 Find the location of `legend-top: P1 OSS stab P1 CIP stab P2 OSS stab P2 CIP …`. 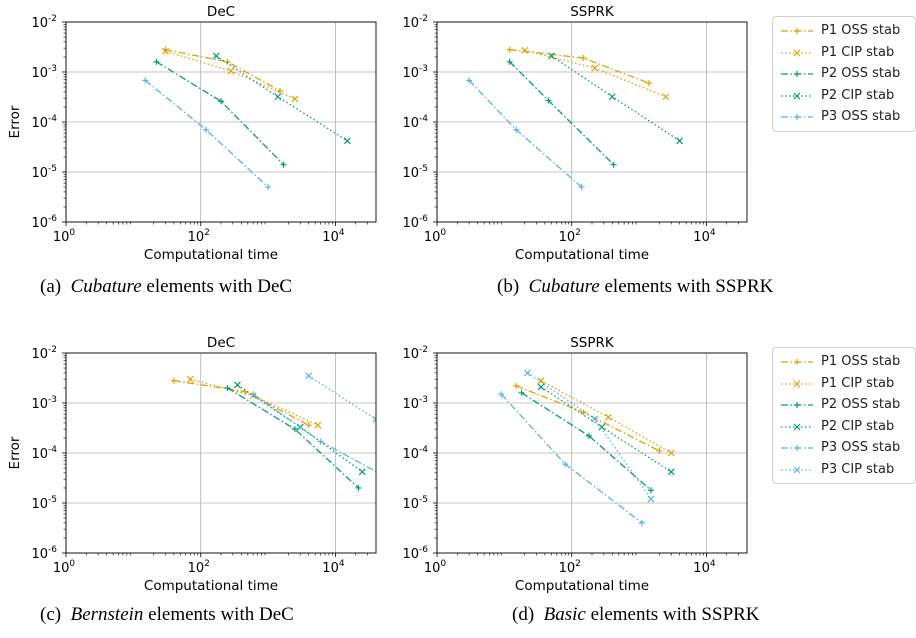

legend-top: P1 OSS stab P1 CIP stab P2 OSS stab P2 CIP … is located at coordinates (844, 74).